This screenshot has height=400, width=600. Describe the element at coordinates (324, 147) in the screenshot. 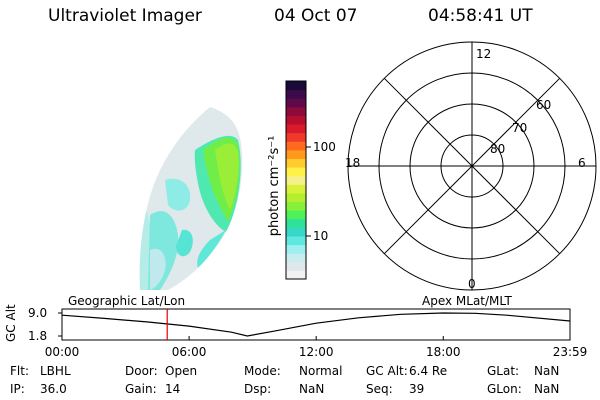

I see `colorbar-label-100: 100` at that location.